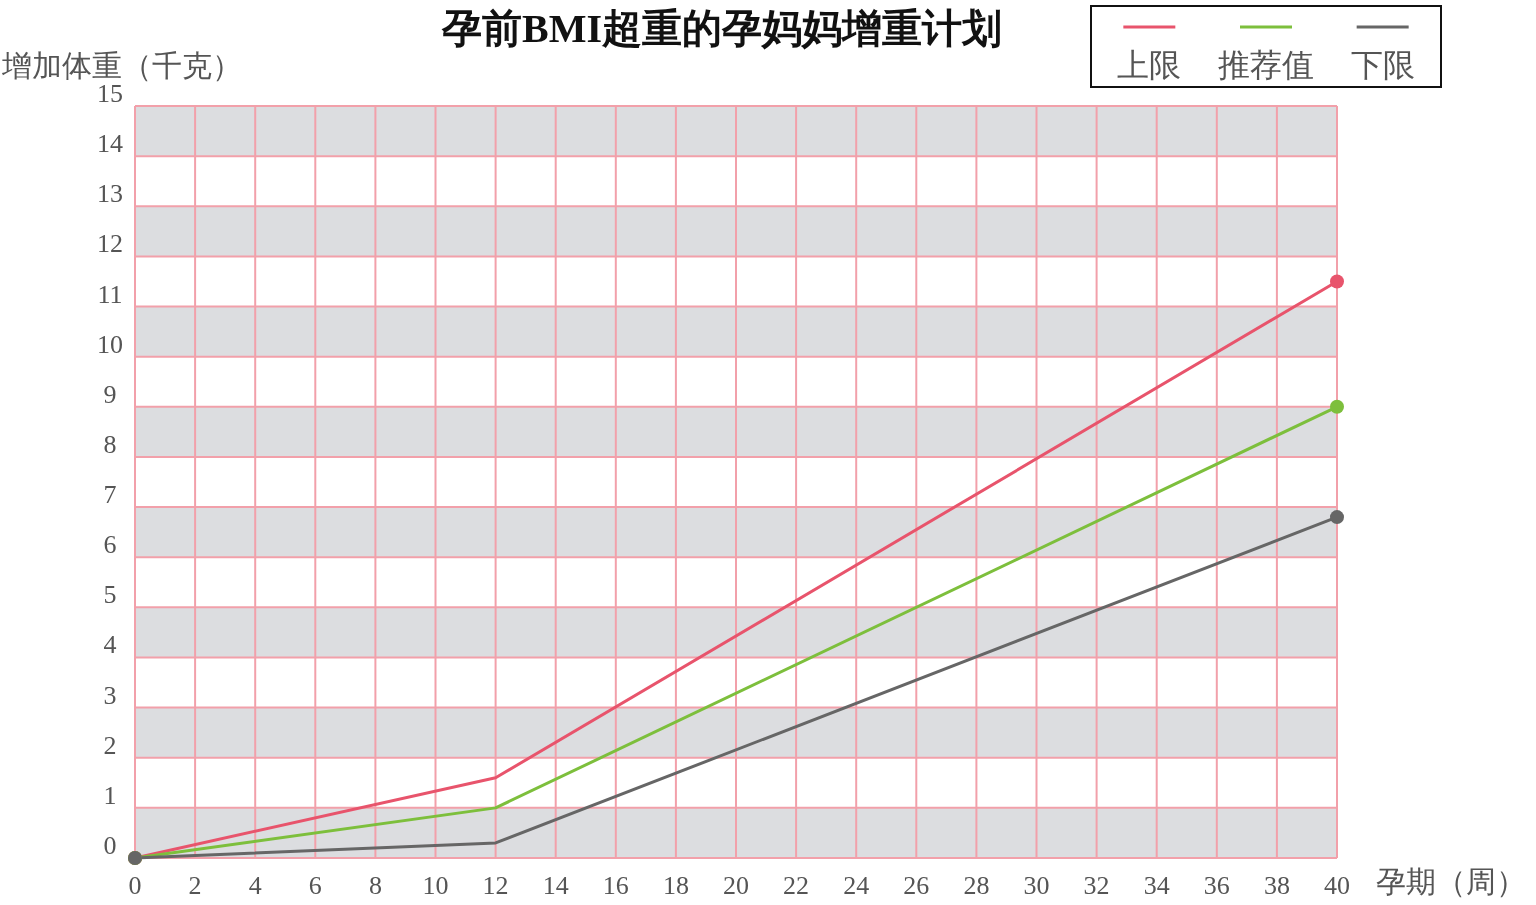 The width and height of the screenshot is (1536, 905). Describe the element at coordinates (856, 885) in the screenshot. I see `x-tick-label: 24` at that location.